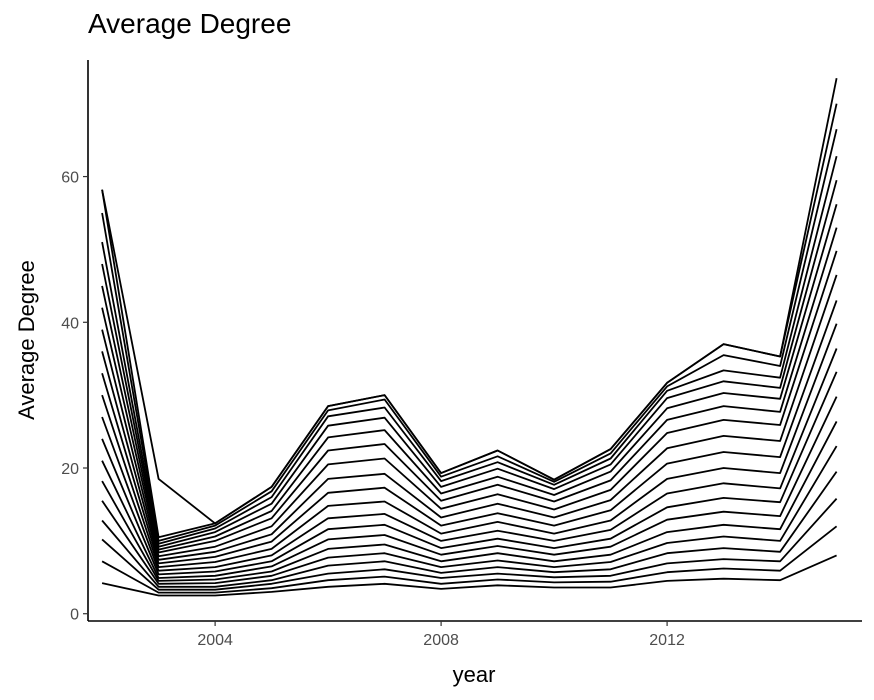 This screenshot has width=874, height=700. What do you see at coordinates (667, 640) in the screenshot?
I see `x-tick-label: 2012` at bounding box center [667, 640].